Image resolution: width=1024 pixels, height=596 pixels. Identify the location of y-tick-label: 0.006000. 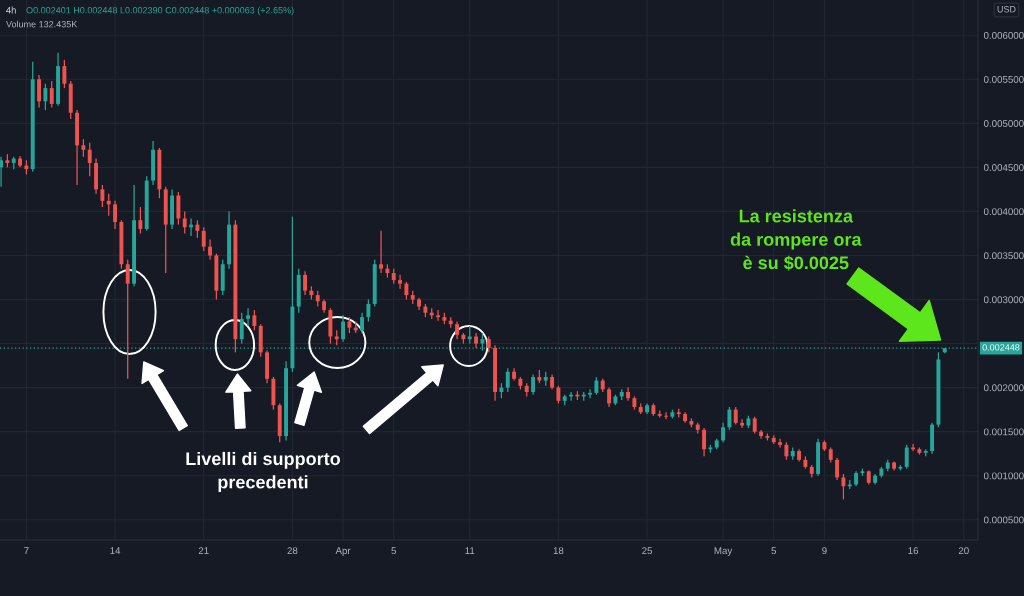
(1003, 35).